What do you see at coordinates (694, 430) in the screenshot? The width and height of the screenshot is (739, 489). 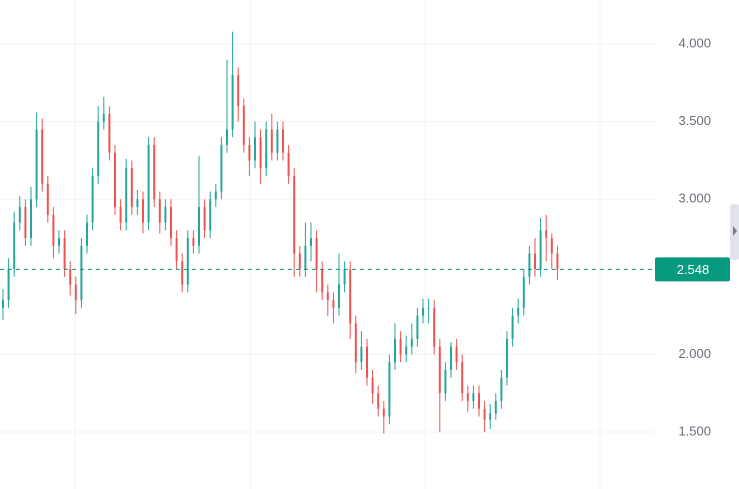 I see `y-tick-label: 1.500` at bounding box center [694, 430].